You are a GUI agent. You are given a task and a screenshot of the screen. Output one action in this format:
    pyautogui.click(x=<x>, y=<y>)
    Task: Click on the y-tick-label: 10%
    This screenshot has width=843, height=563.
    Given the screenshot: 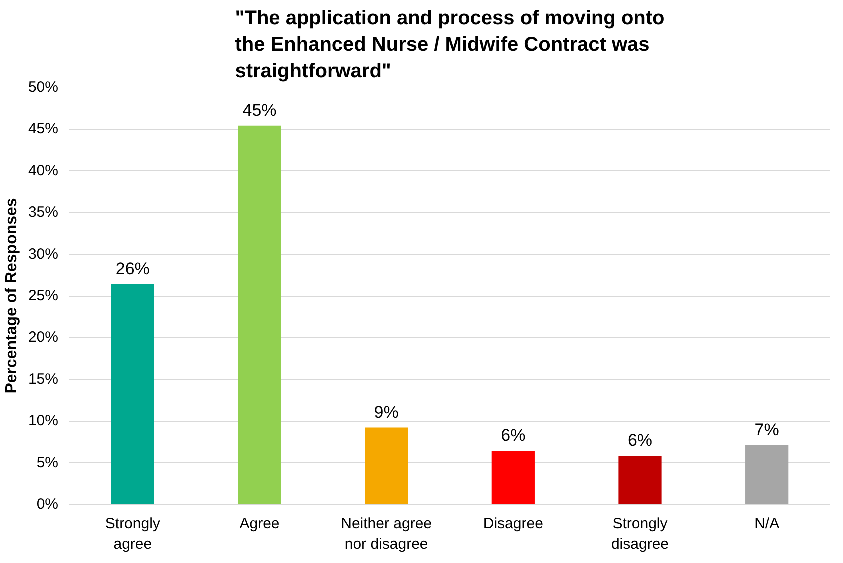 What is the action you would take?
    pyautogui.click(x=43, y=421)
    